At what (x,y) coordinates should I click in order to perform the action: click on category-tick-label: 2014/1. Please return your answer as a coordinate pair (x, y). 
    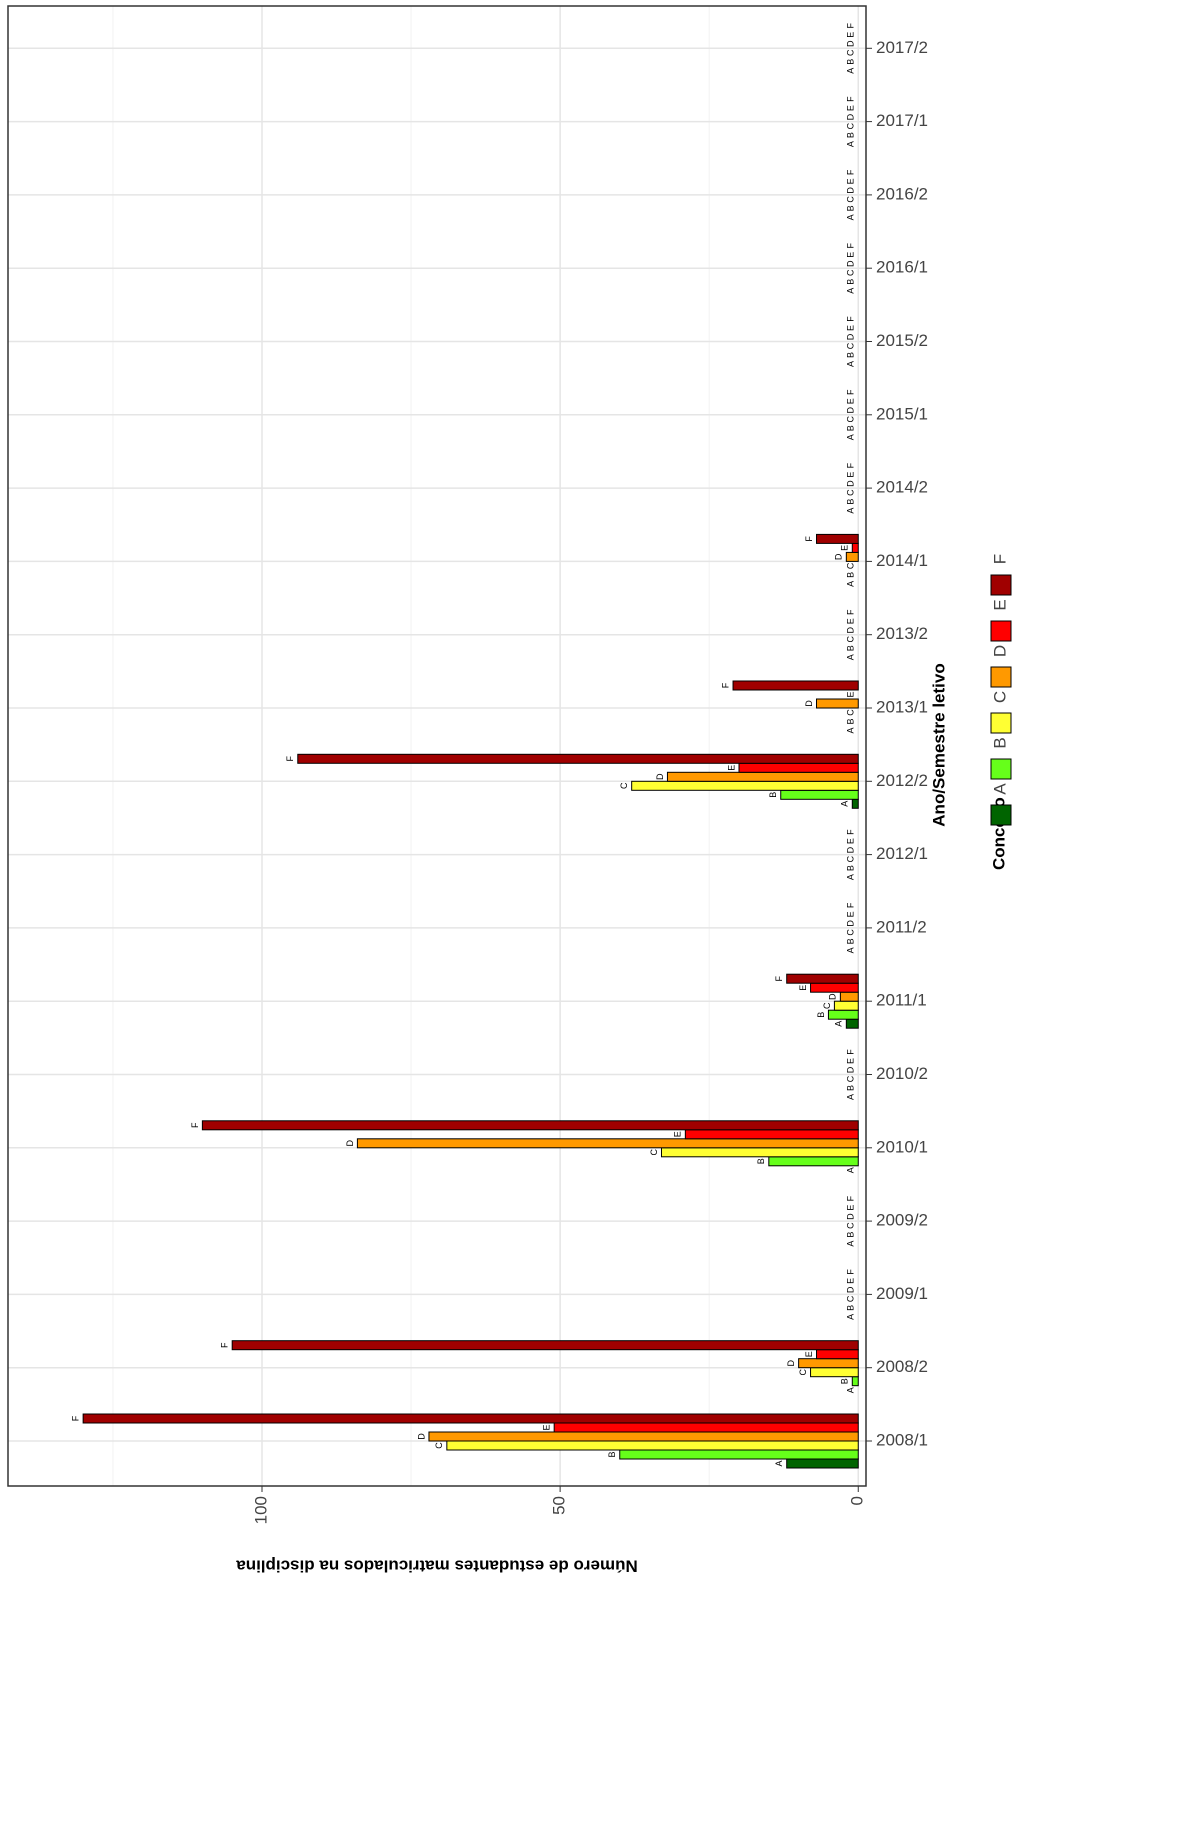
    Looking at the image, I should click on (902, 560).